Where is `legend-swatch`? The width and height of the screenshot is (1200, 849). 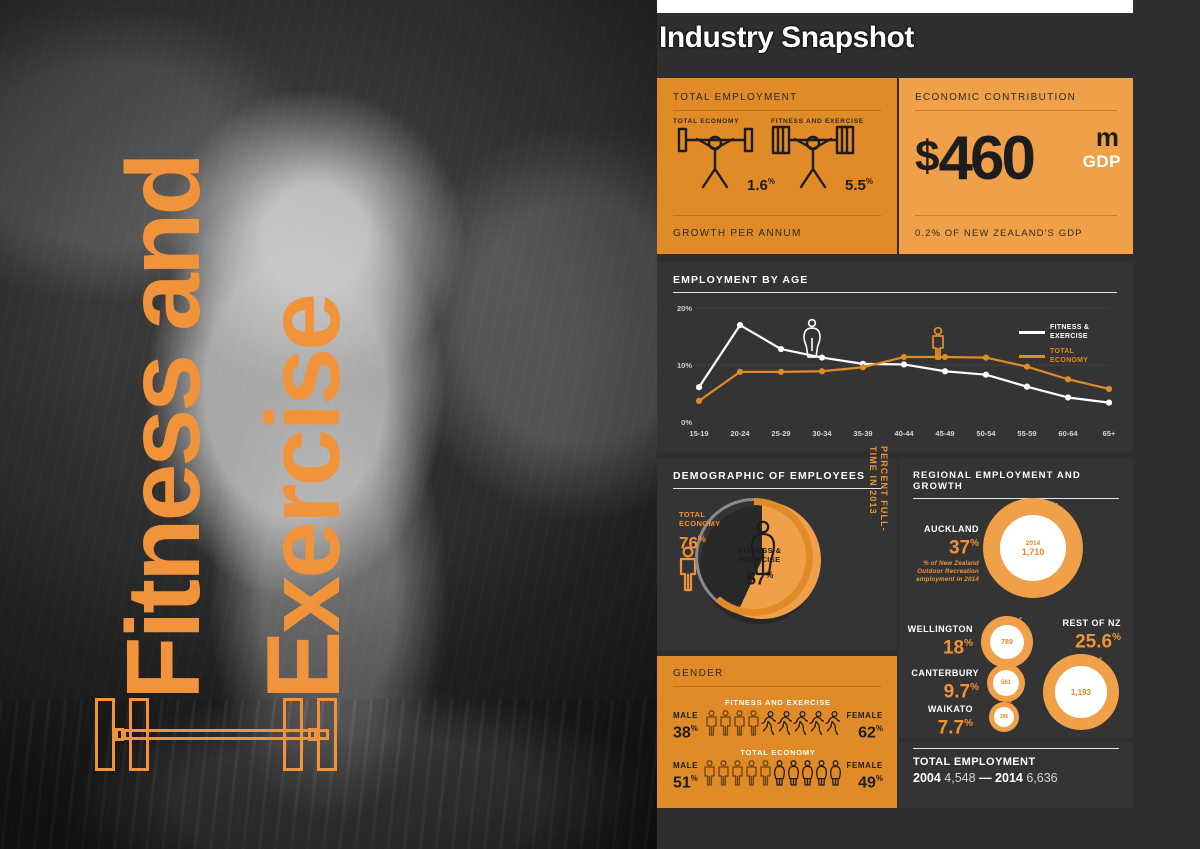 legend-swatch is located at coordinates (1032, 332).